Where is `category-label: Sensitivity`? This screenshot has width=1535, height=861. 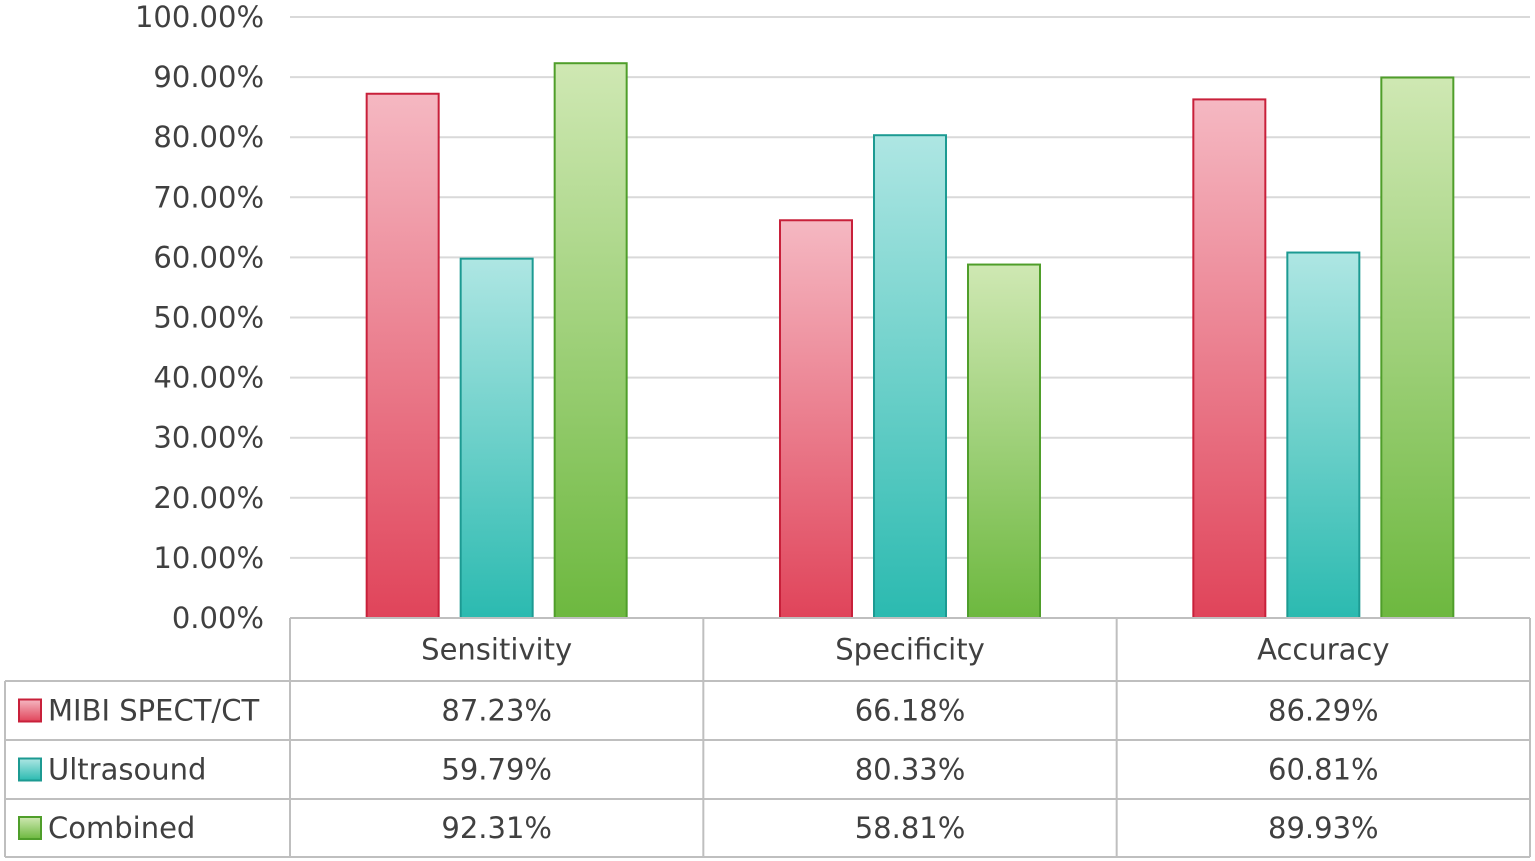
category-label: Sensitivity is located at coordinates (496, 650).